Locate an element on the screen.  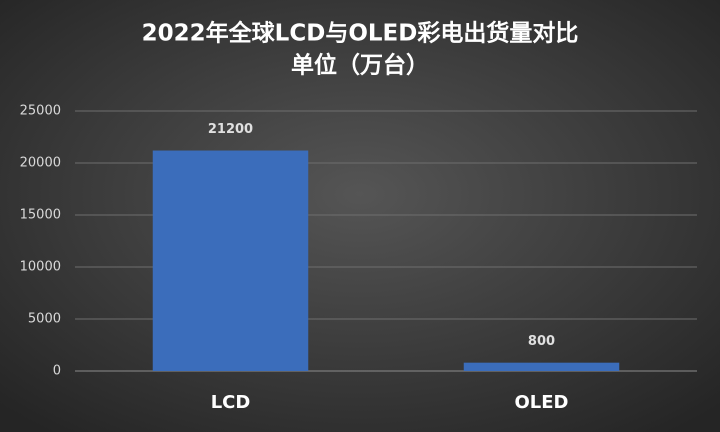
y-tick-label: 10000 is located at coordinates (40, 267).